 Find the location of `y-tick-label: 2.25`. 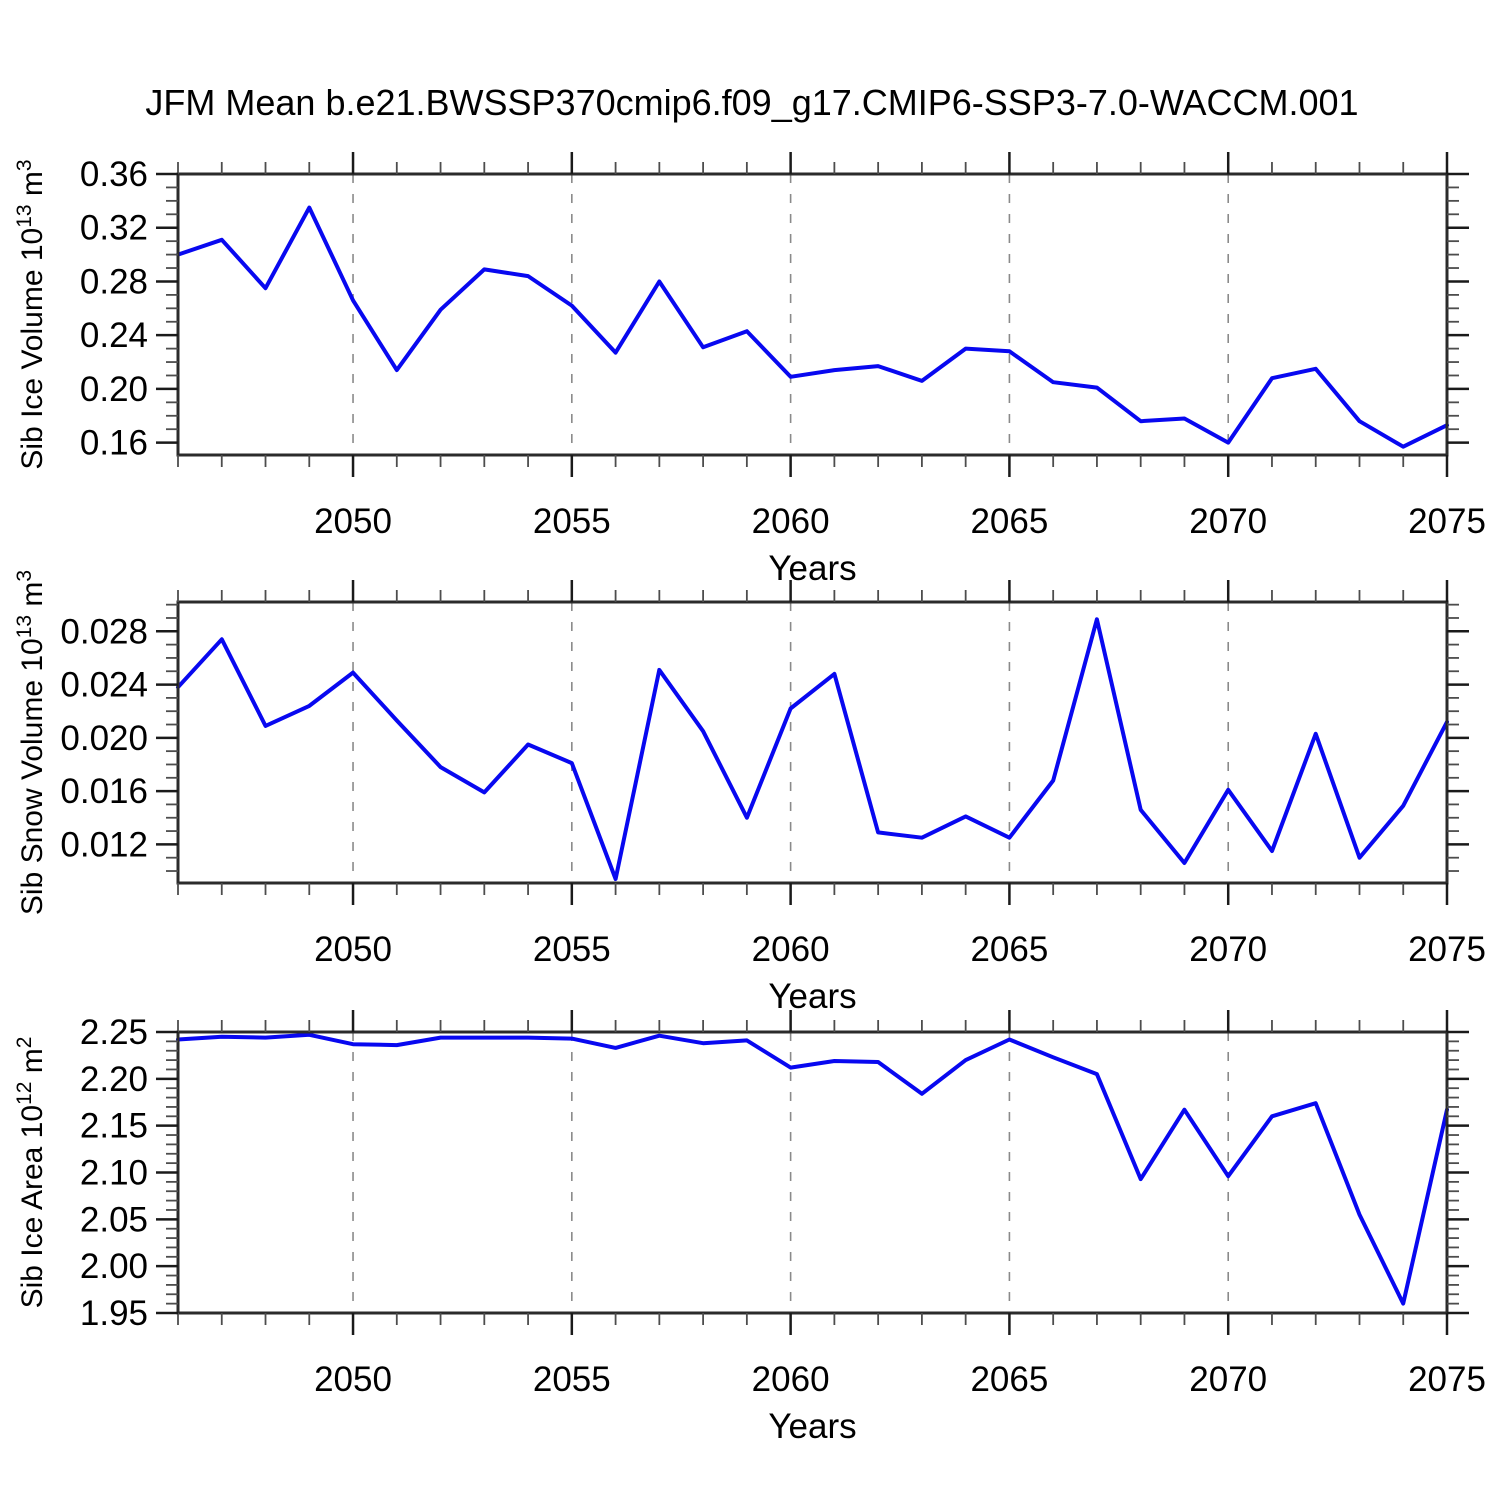

y-tick-label: 2.25 is located at coordinates (114, 1032).